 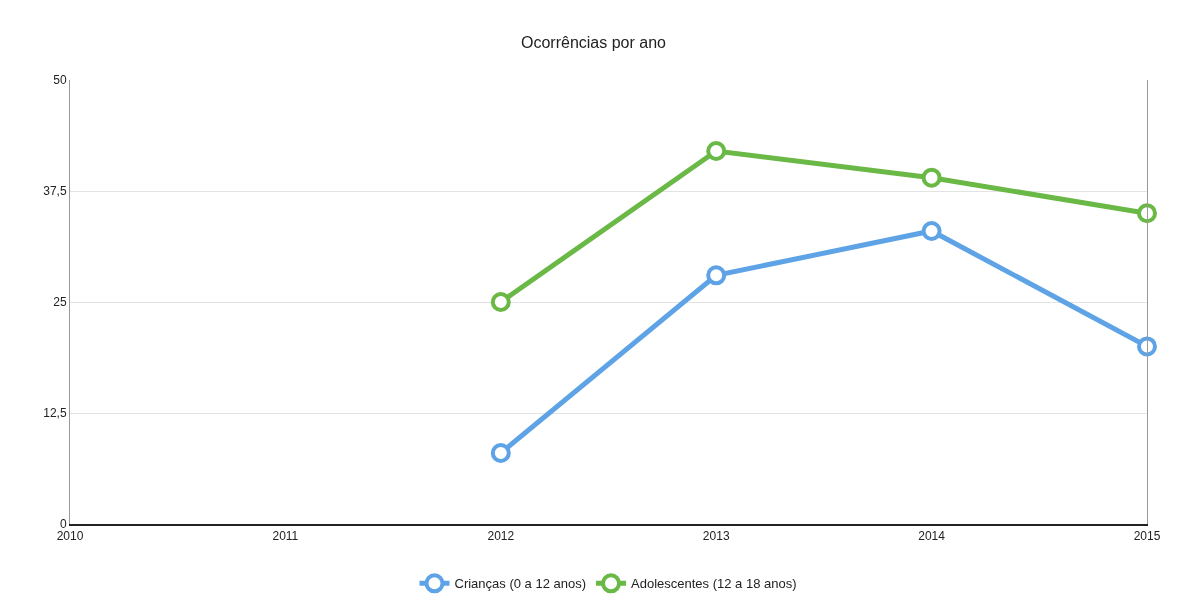 I want to click on x-tick-label: 2011, so click(x=285, y=536).